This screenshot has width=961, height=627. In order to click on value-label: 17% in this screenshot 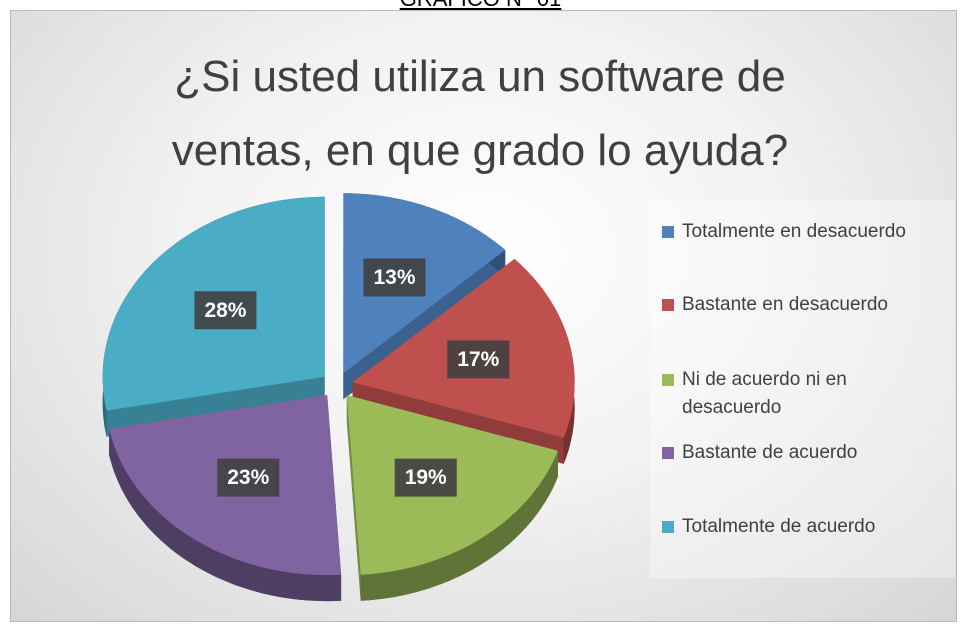, I will do `click(478, 359)`.